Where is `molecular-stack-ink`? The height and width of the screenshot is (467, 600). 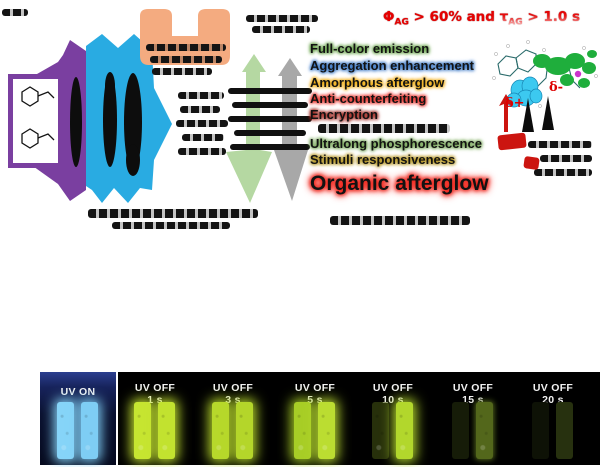 molecular-stack-ink is located at coordinates (106, 124).